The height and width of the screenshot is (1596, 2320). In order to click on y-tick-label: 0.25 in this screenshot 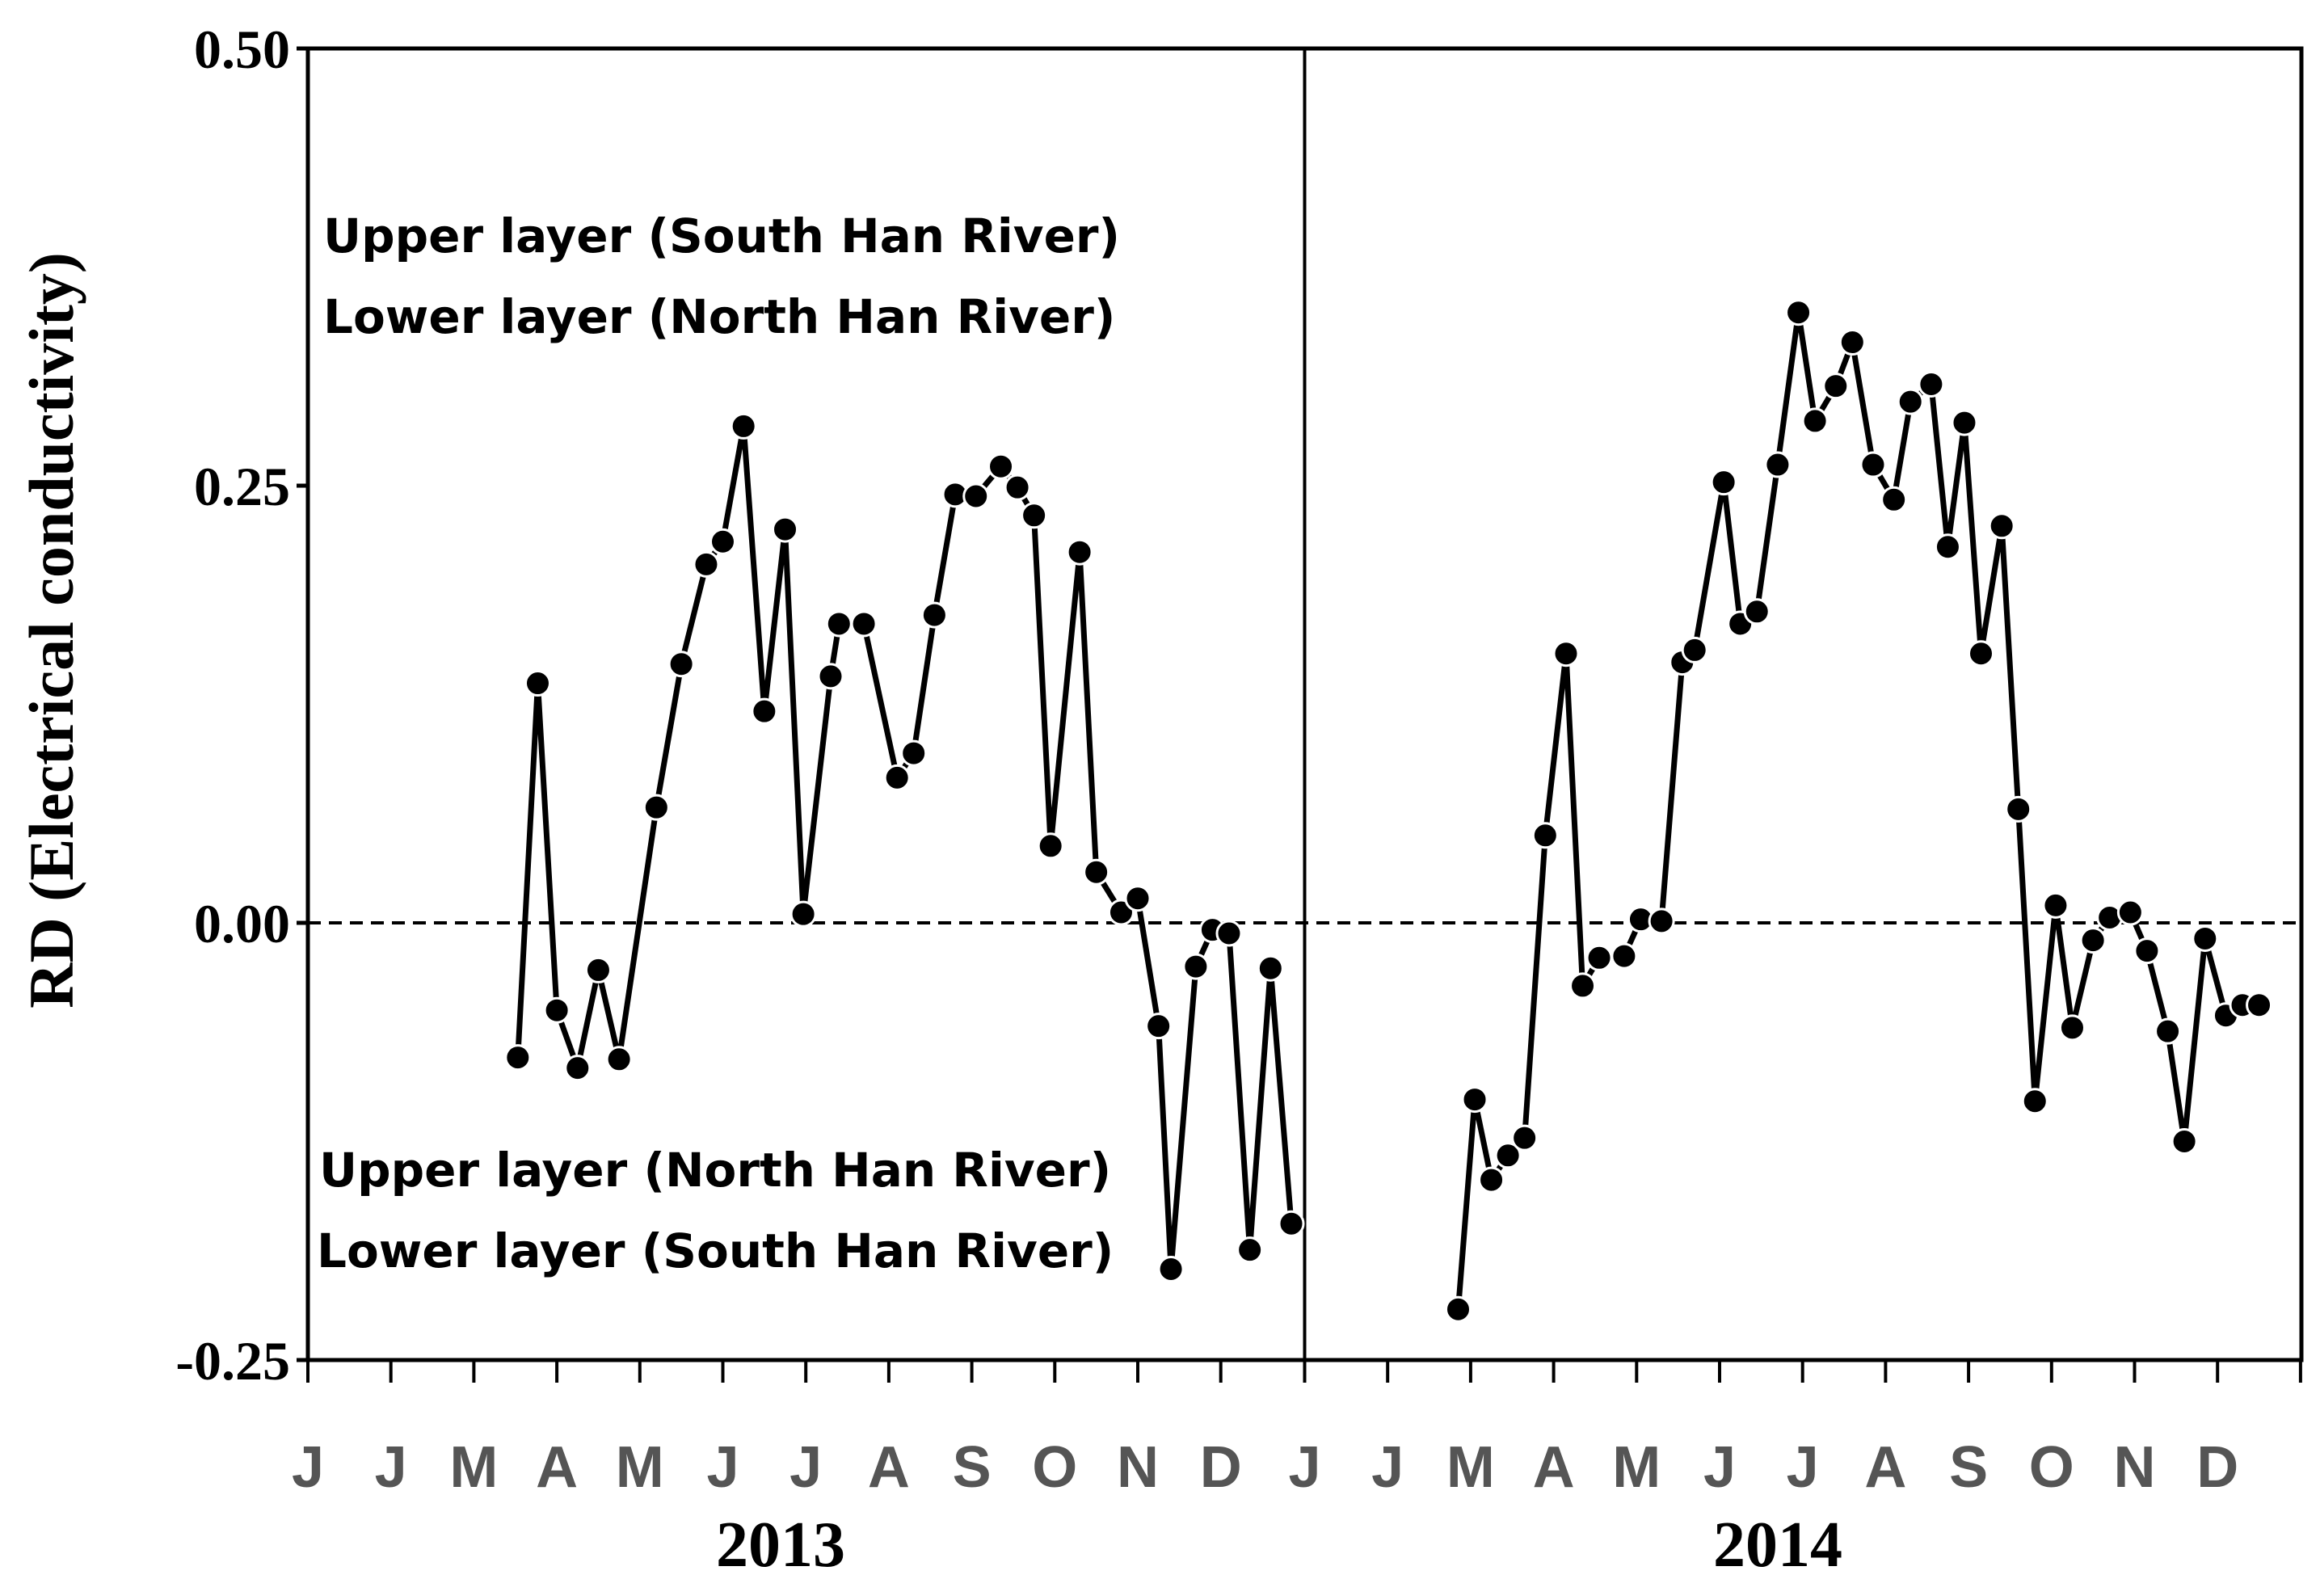, I will do `click(242, 487)`.